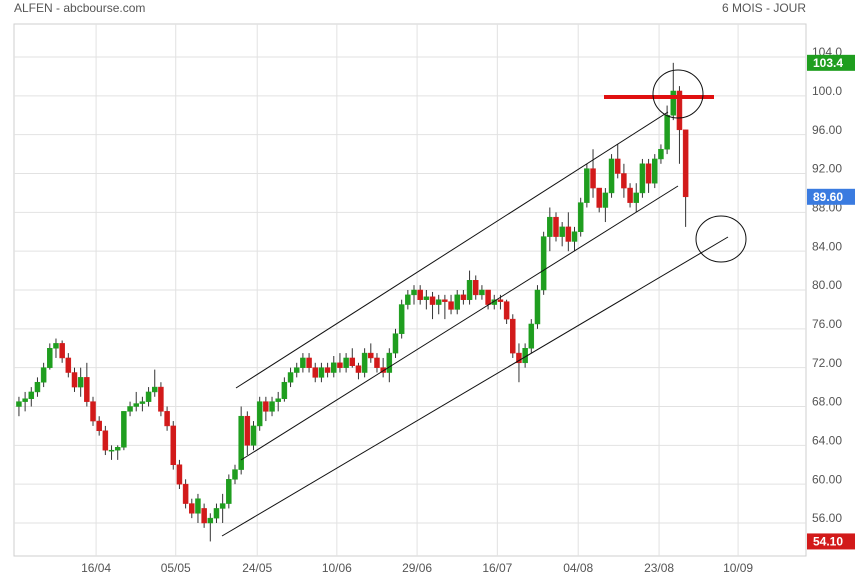 This screenshot has width=855, height=580. Describe the element at coordinates (96, 568) in the screenshot. I see `x-tick-label: 16/04` at that location.